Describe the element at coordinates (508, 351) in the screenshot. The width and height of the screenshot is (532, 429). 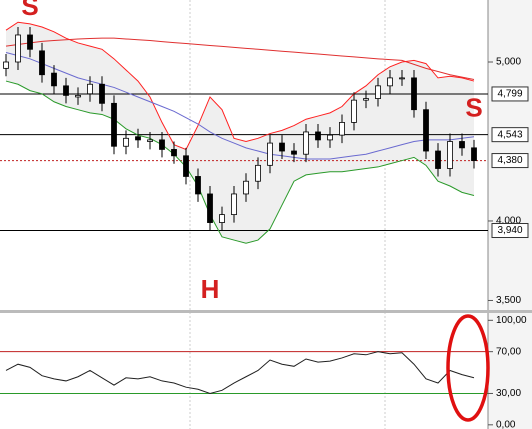
I see `y-tick-label: 70,00` at that location.